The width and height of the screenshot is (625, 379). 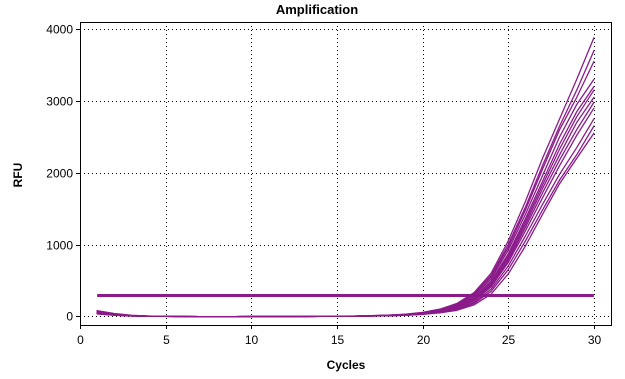 I want to click on y-tick-label: 0, so click(x=69, y=317).